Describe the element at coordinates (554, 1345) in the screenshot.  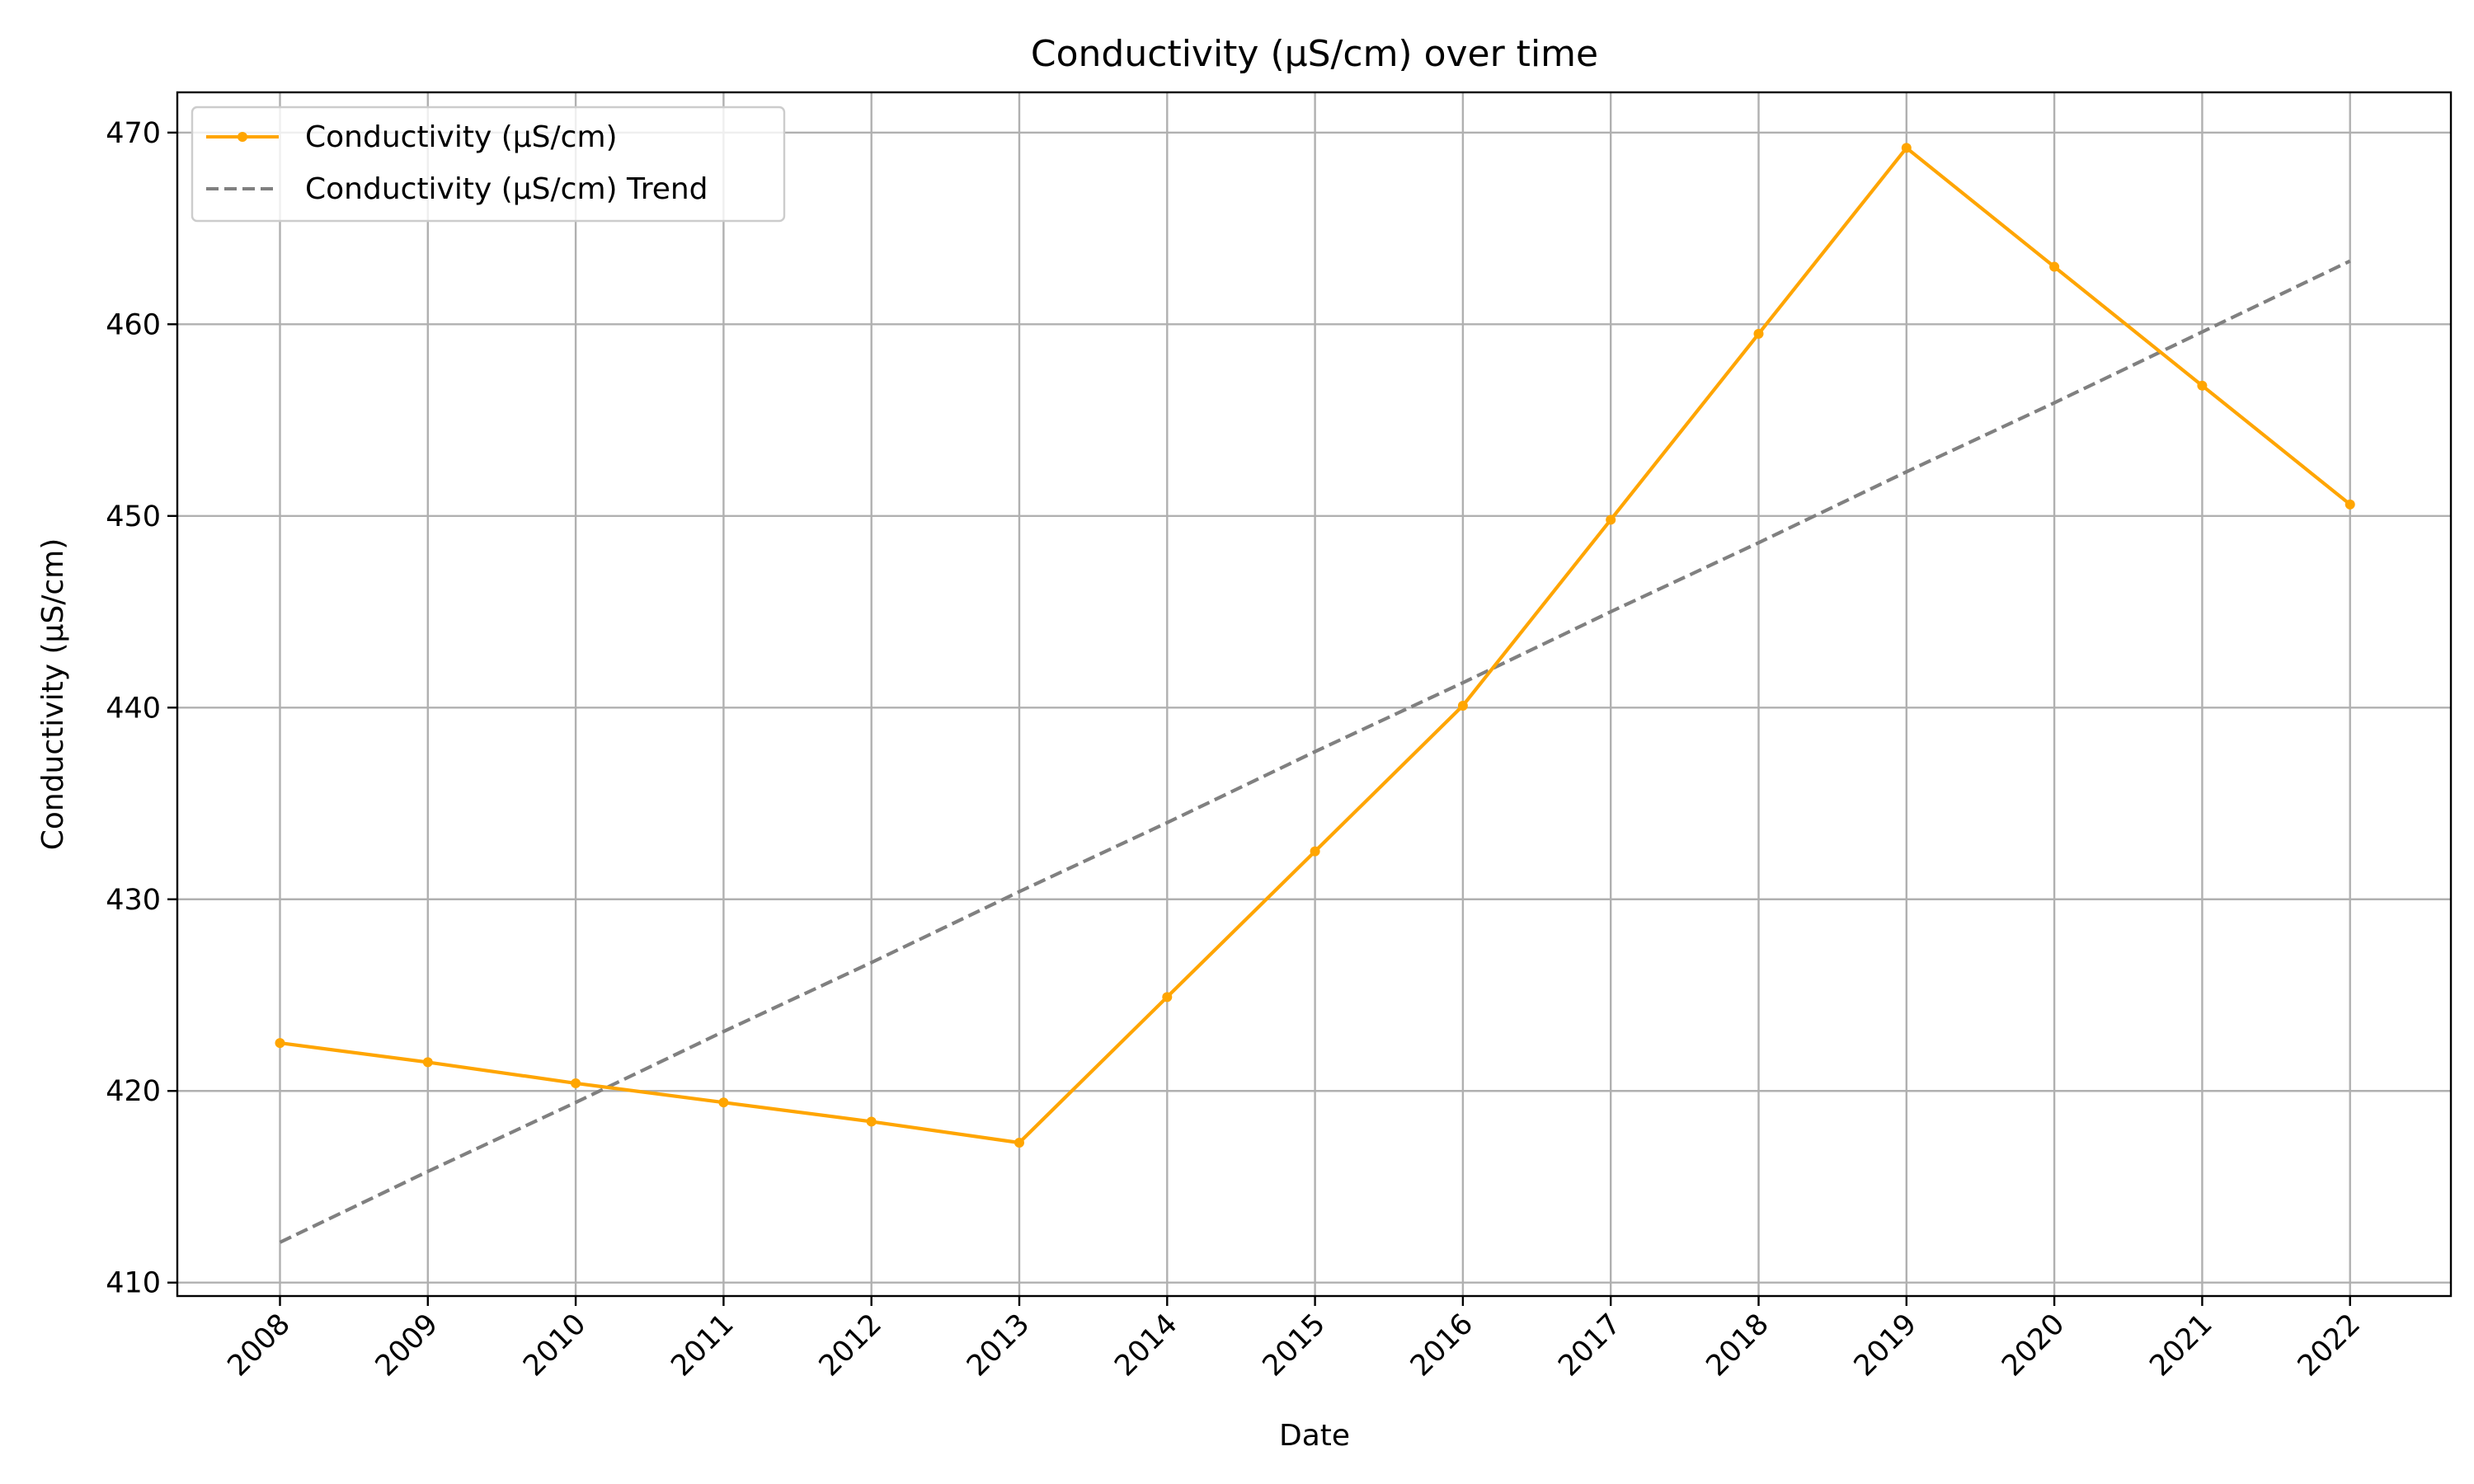
I see `x-tick-label: 2010` at that location.